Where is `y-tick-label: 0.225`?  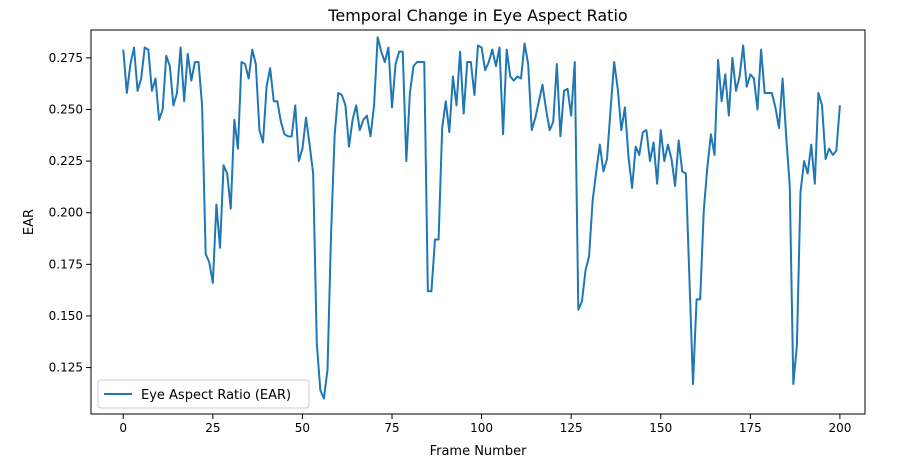 y-tick-label: 0.225 is located at coordinates (66, 161).